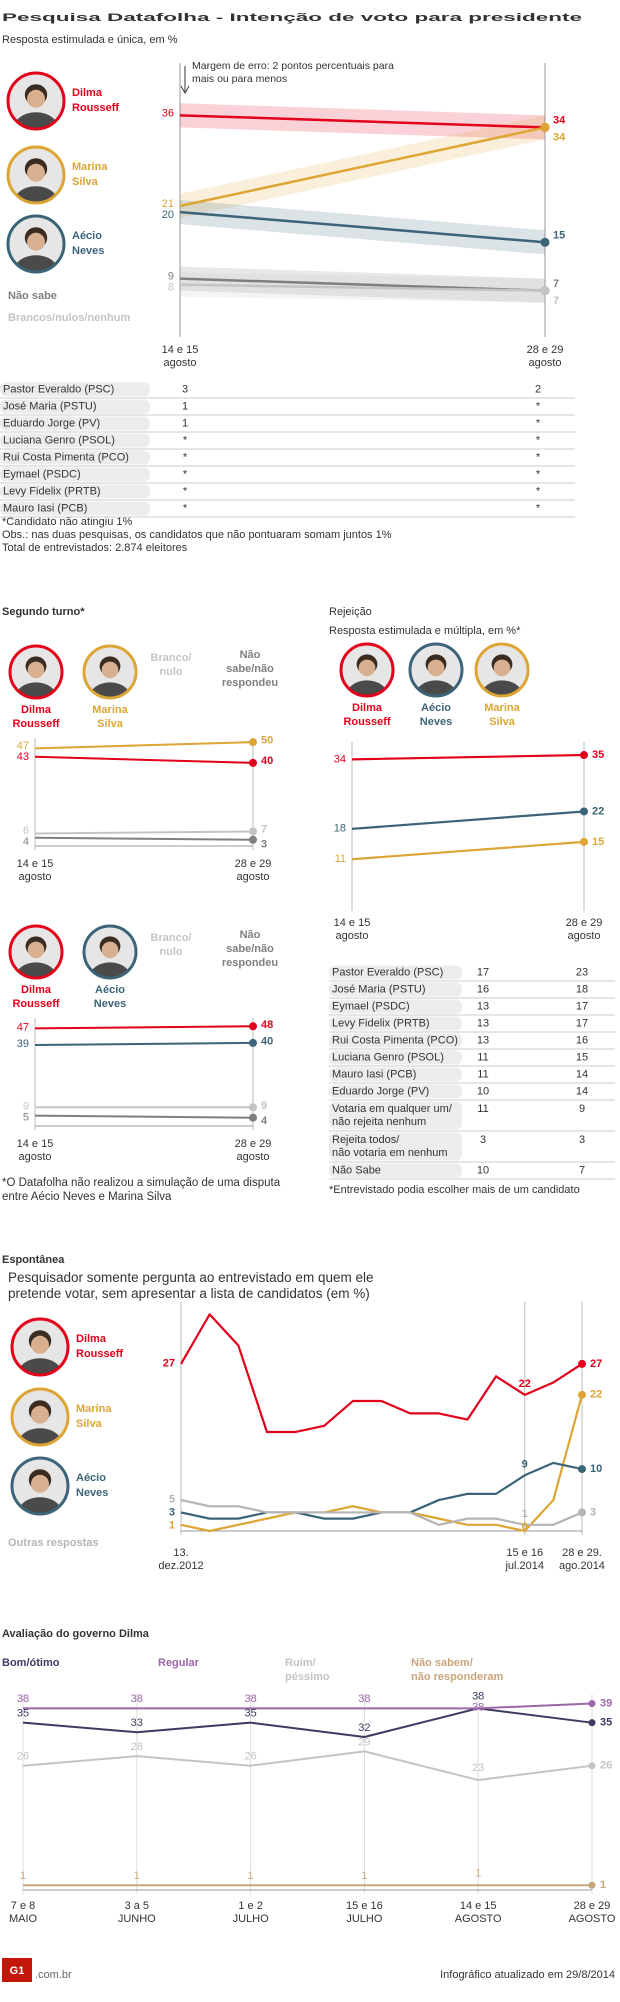  Describe the element at coordinates (380, 1091) in the screenshot. I see `row-name: Eduardo Jorge (PV)` at that location.